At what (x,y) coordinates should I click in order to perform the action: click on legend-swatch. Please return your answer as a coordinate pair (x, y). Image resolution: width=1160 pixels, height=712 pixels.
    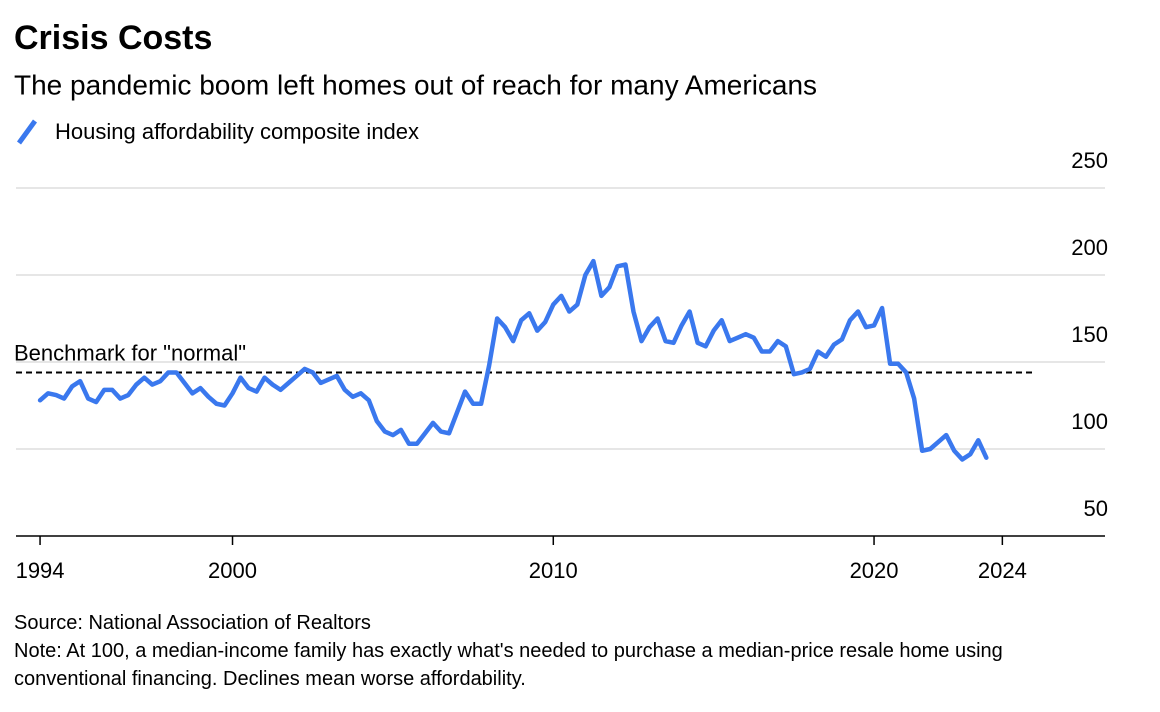
    Looking at the image, I should click on (27, 132).